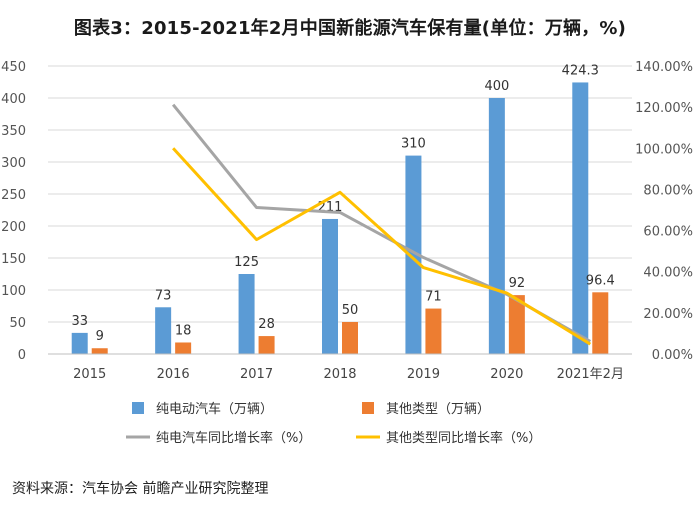 The width and height of the screenshot is (700, 513). What do you see at coordinates (256, 374) in the screenshot?
I see `x-tick-label: 2017` at bounding box center [256, 374].